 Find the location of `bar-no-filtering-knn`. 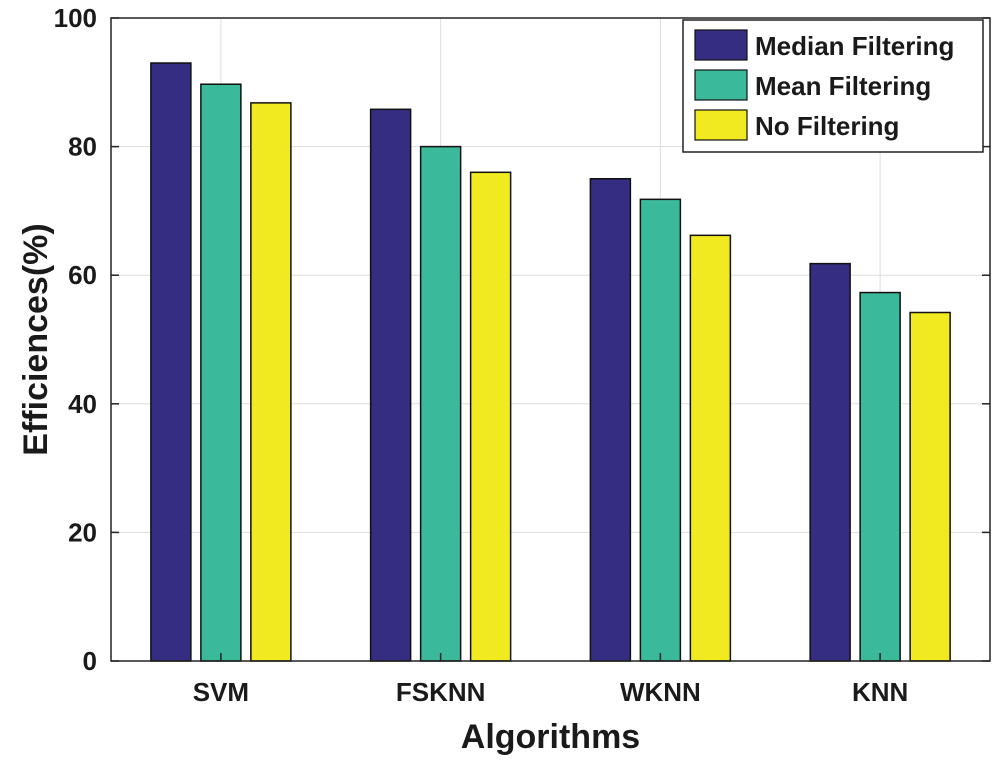

bar-no-filtering-knn is located at coordinates (930, 486).